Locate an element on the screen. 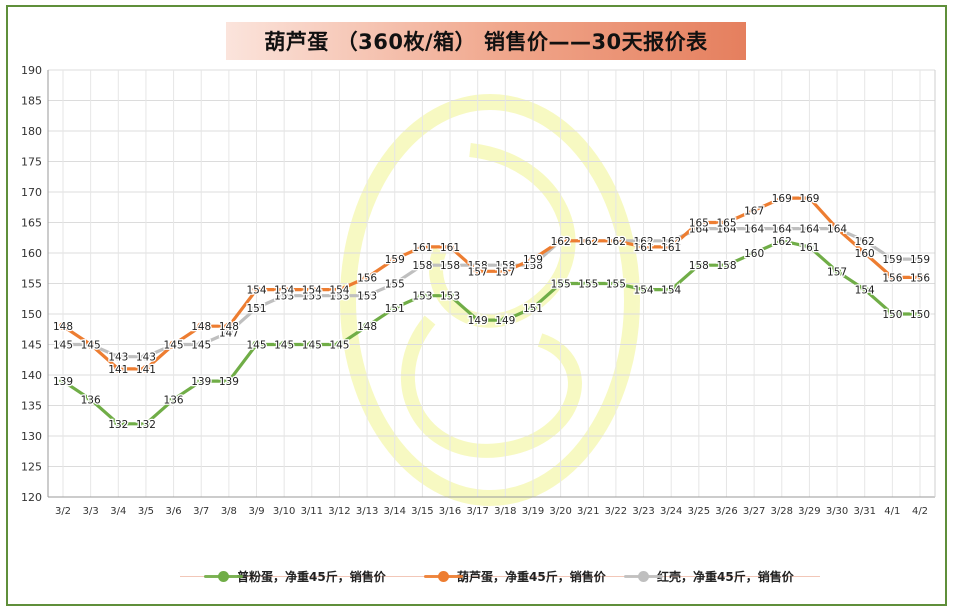  x-tick-label: 3/10 is located at coordinates (284, 511).